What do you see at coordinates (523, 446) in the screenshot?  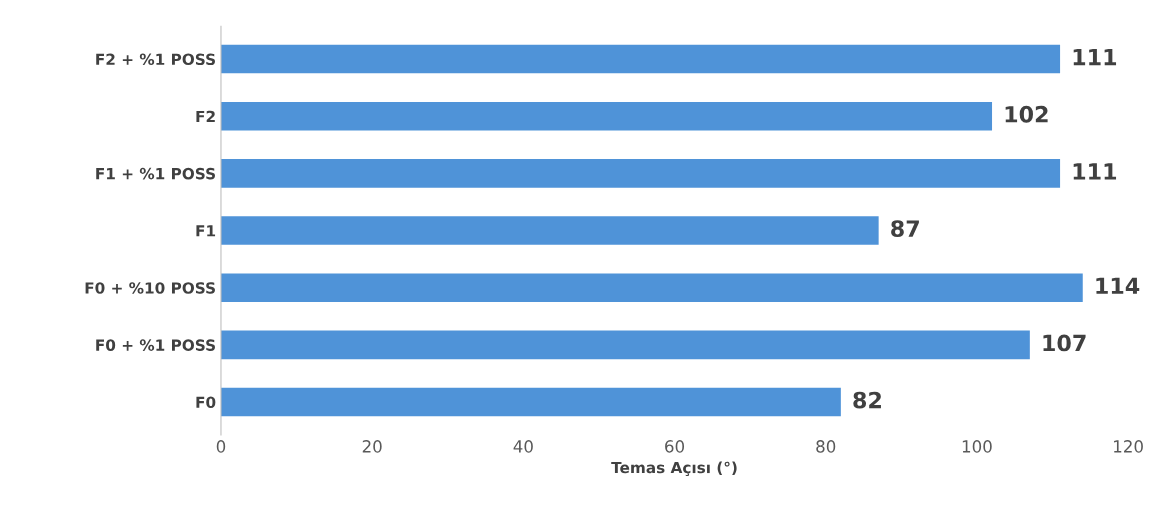 I see `x-tick-label: 40` at bounding box center [523, 446].